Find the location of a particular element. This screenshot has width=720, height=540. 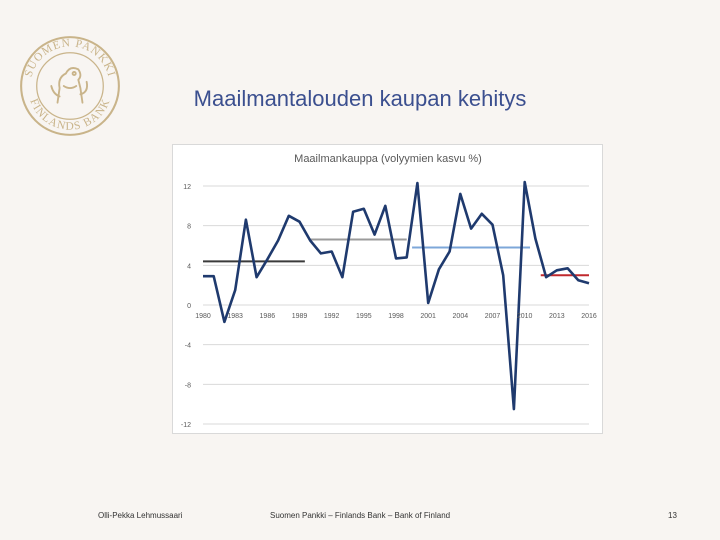

lion-emblem-icon is located at coordinates (69, 85).